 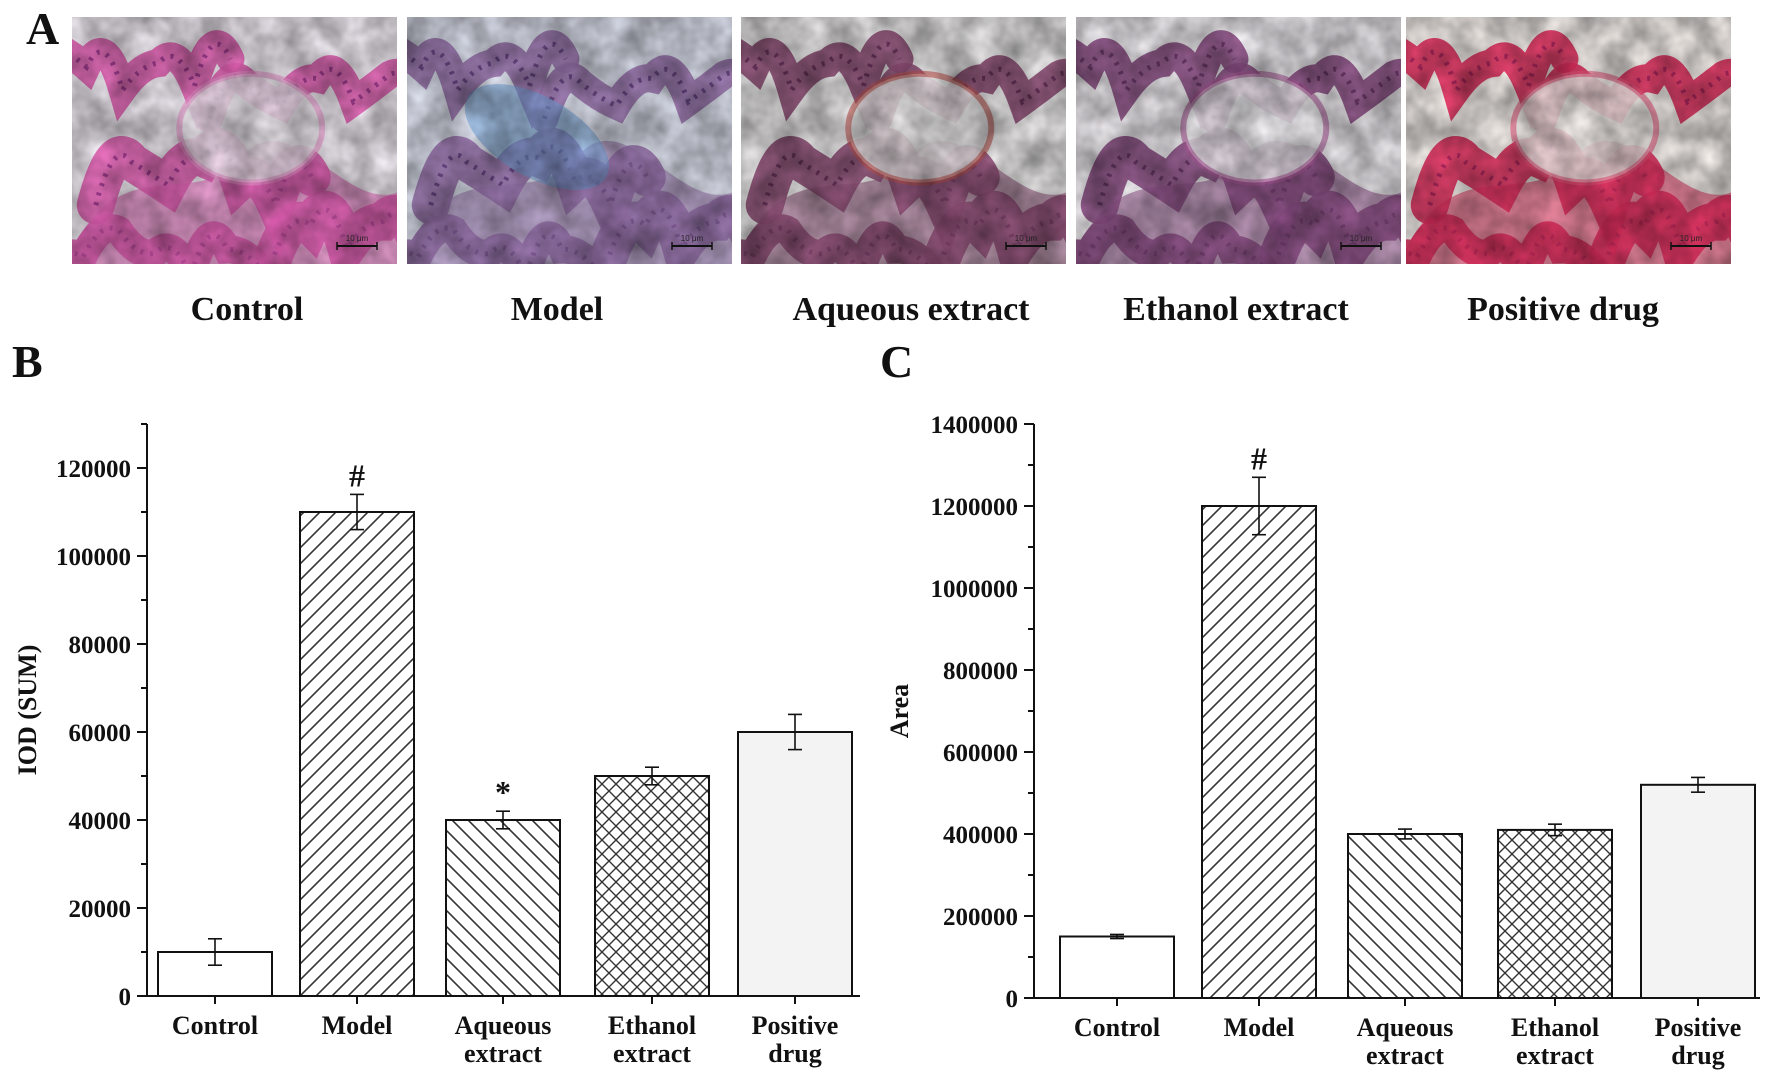 What do you see at coordinates (1236, 309) in the screenshot?
I see `micrograph-label: Ethanol extract` at bounding box center [1236, 309].